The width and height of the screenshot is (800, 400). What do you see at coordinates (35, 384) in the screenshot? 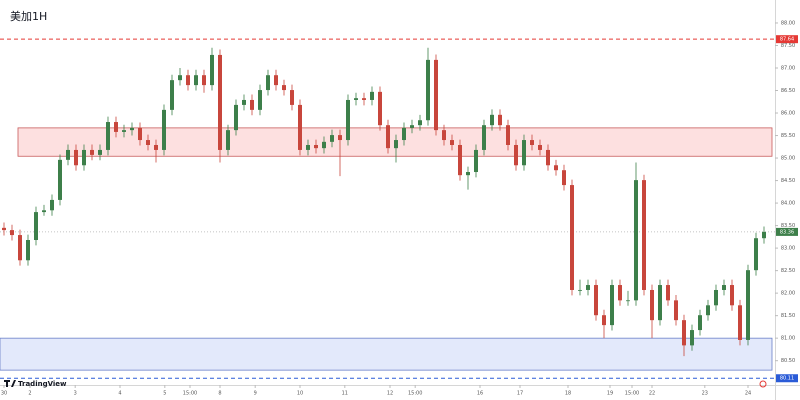
I see `logo: TradingView` at bounding box center [35, 384].